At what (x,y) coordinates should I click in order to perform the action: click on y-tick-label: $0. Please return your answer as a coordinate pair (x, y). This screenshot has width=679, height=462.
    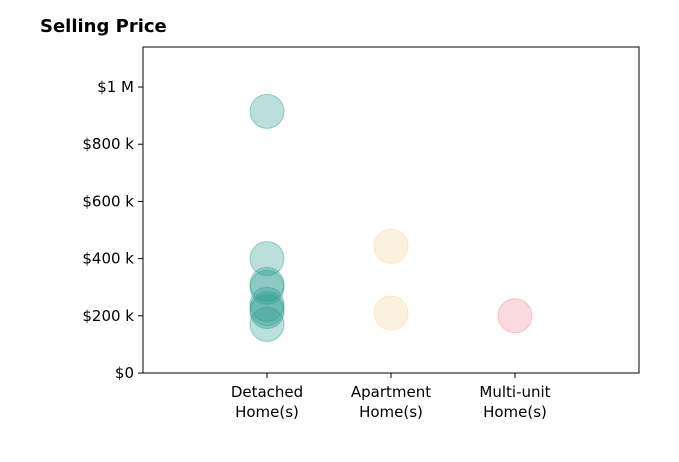
    Looking at the image, I should click on (124, 373).